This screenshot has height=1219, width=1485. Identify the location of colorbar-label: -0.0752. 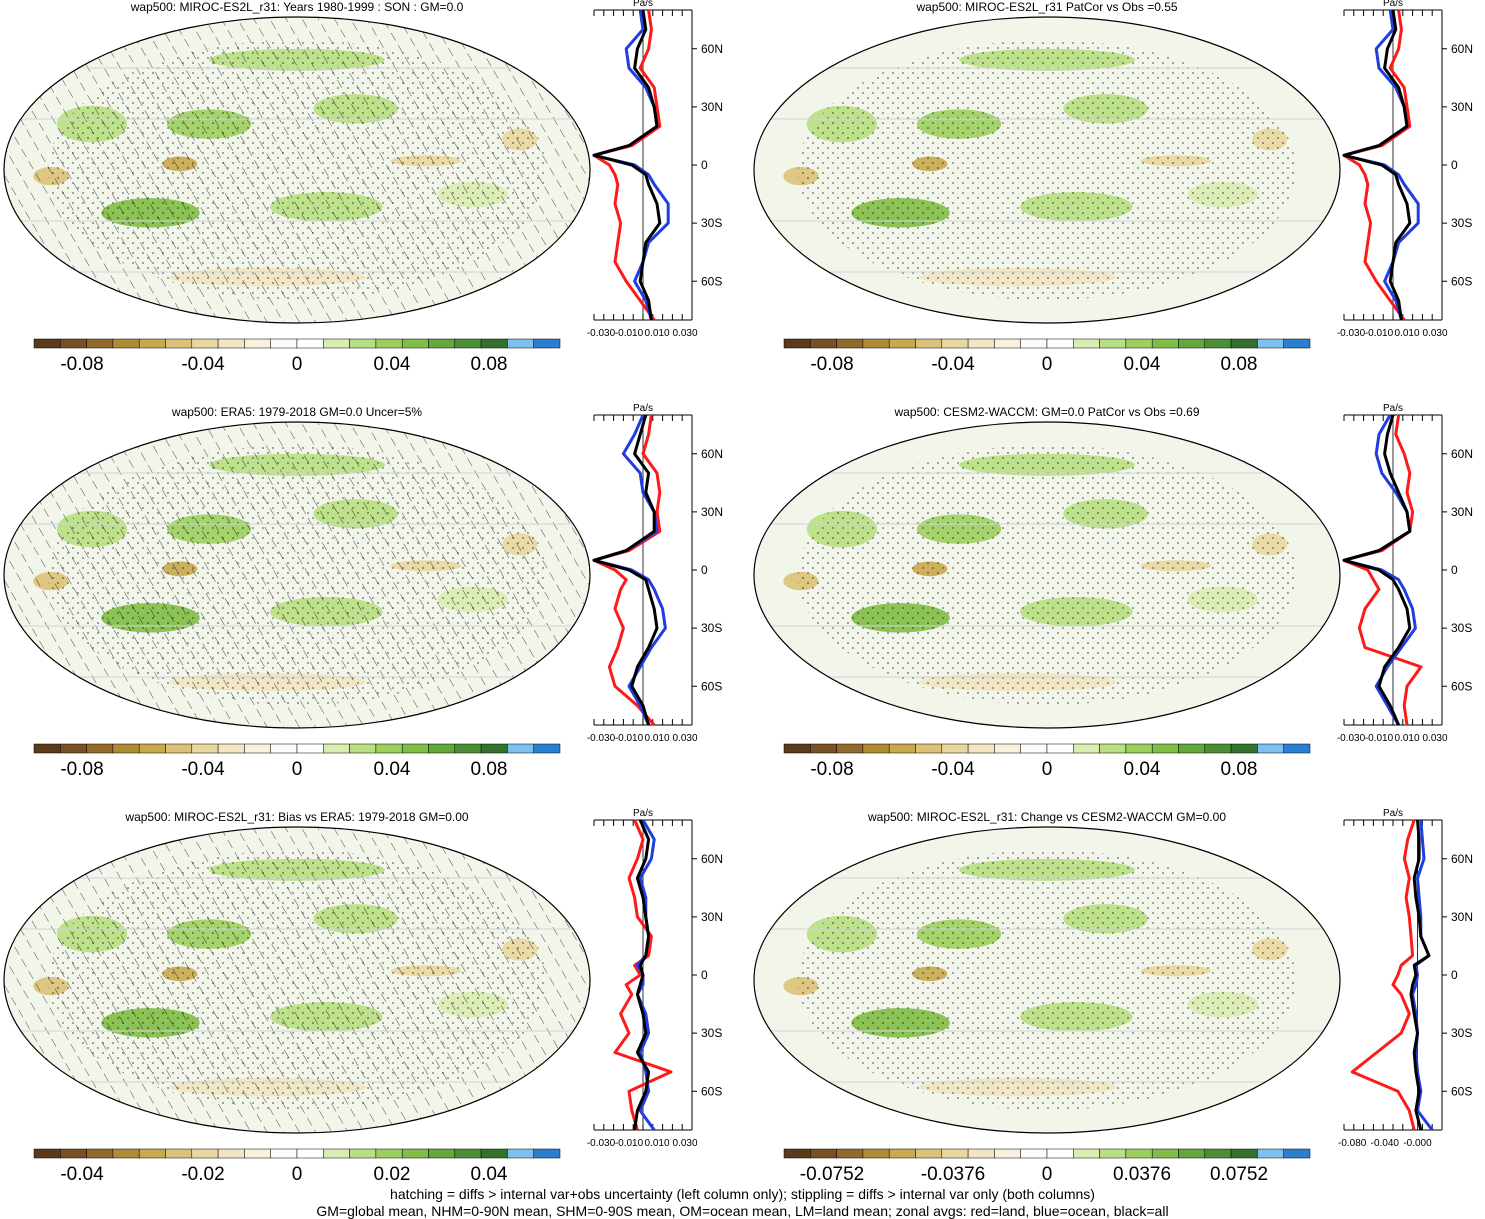
(832, 1174).